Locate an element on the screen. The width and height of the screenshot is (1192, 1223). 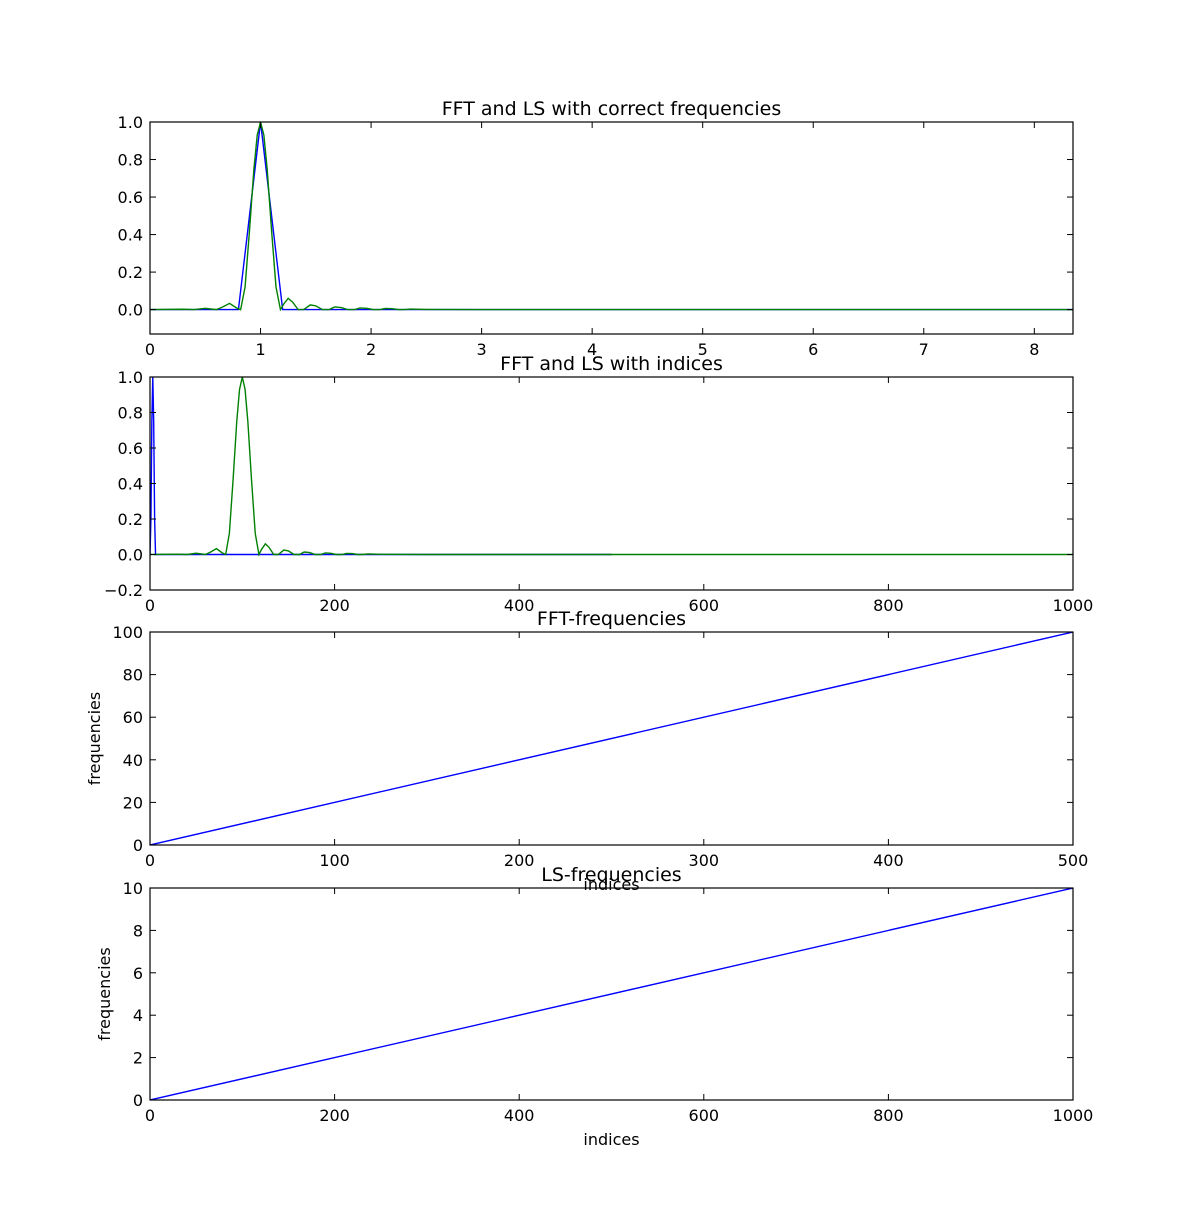
x-tick-label: 8 is located at coordinates (1034, 349).